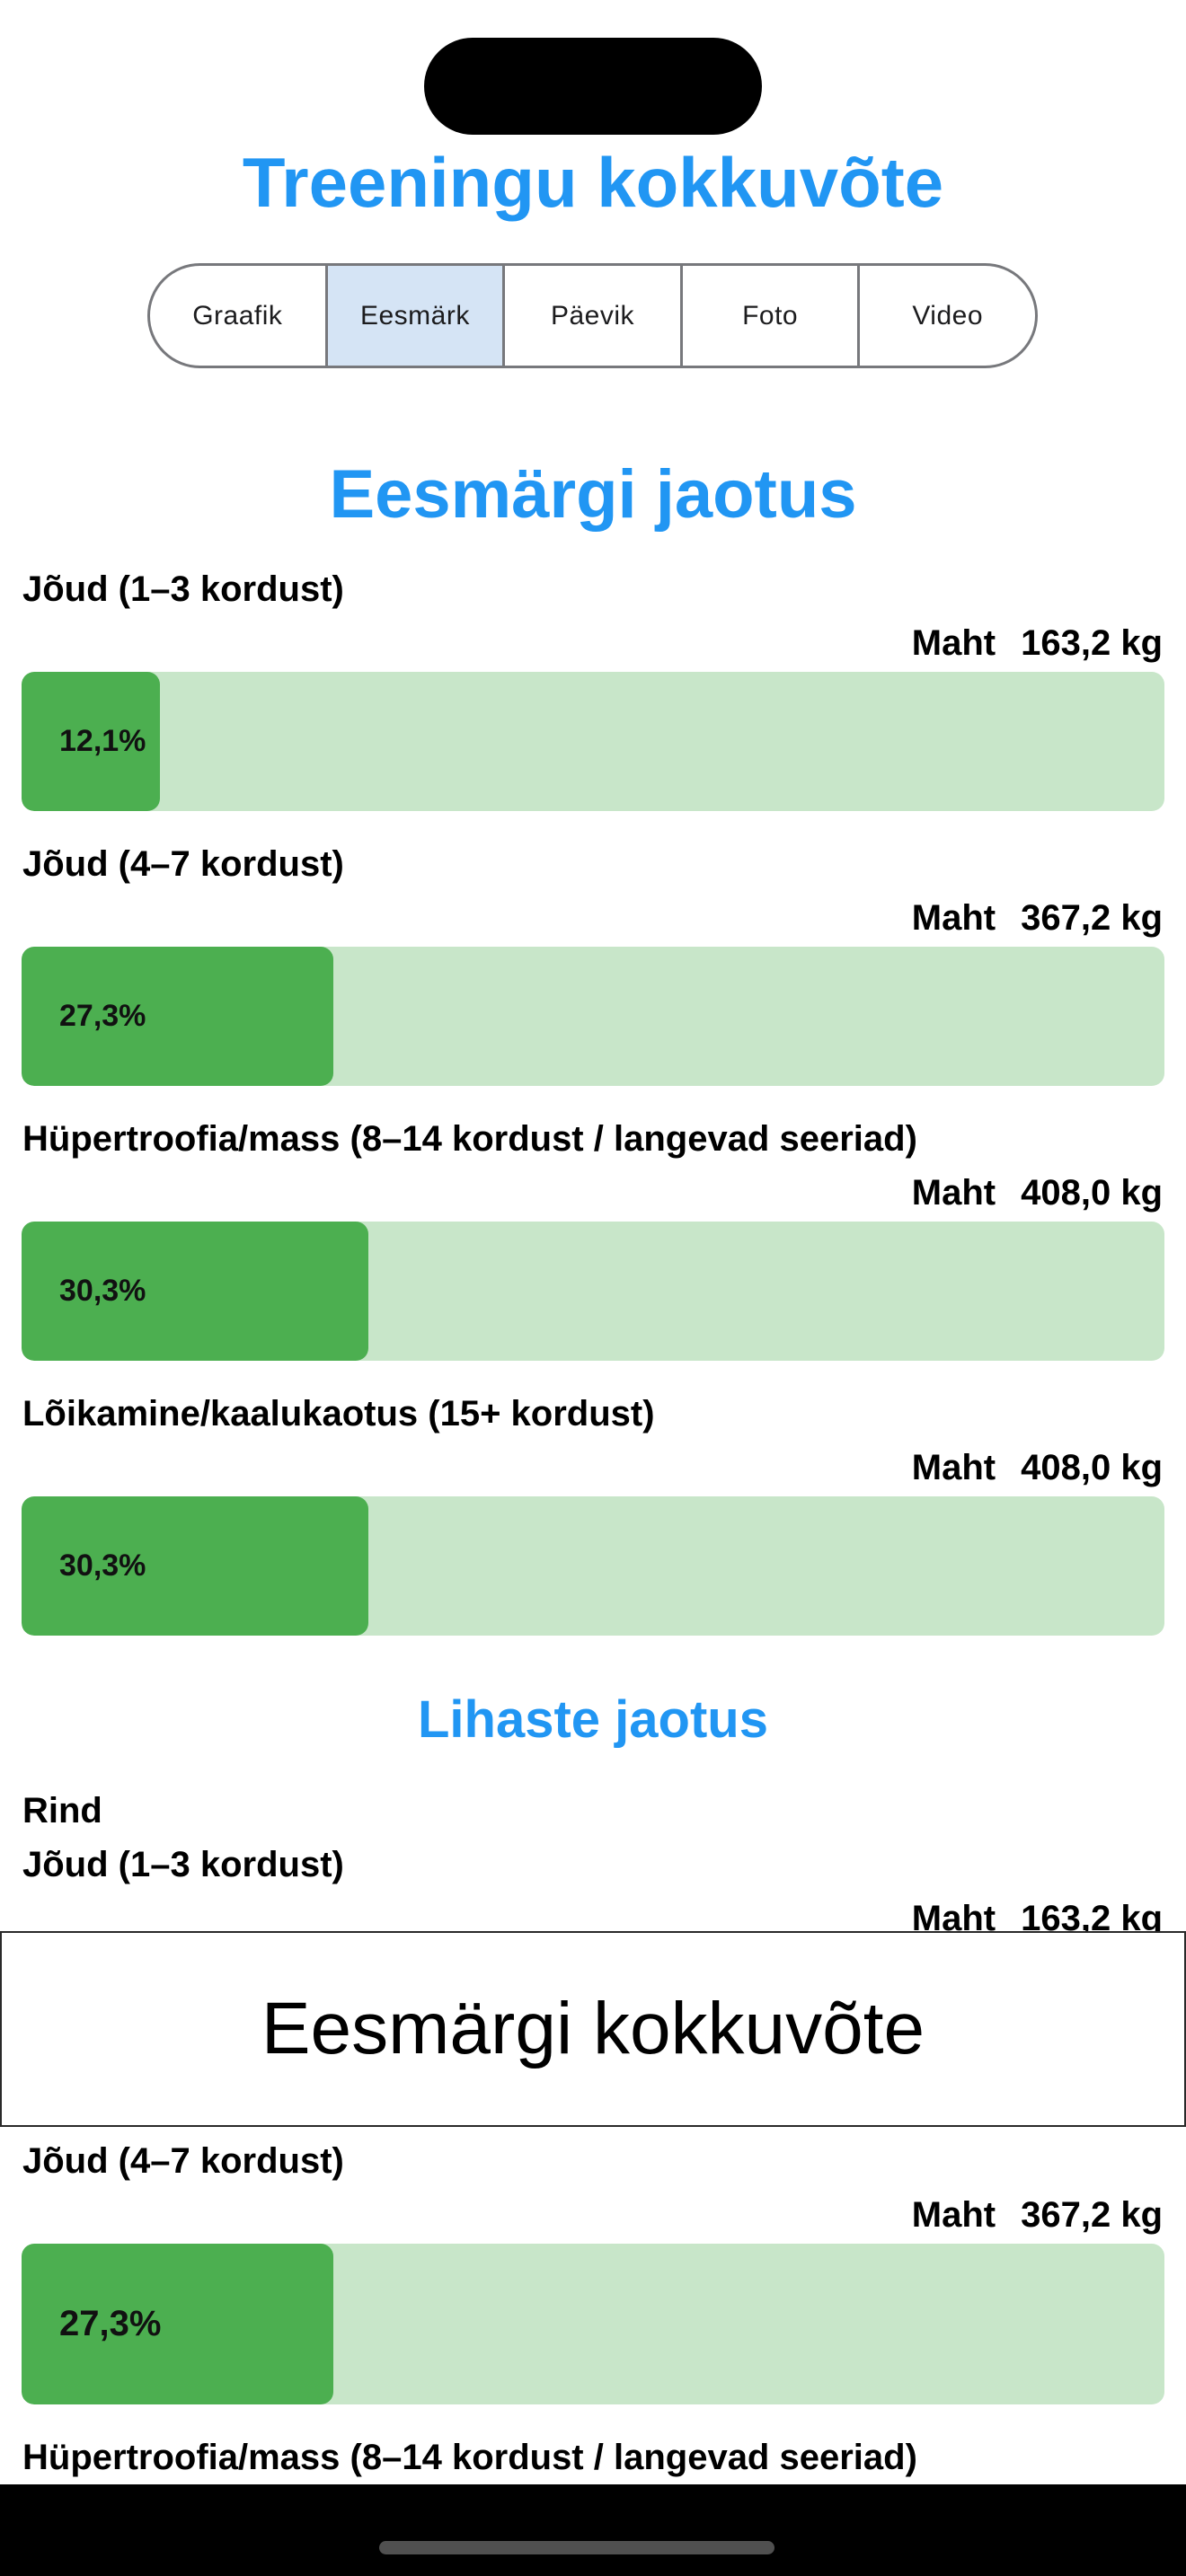  I want to click on muscle-group-name: Rind, so click(62, 1811).